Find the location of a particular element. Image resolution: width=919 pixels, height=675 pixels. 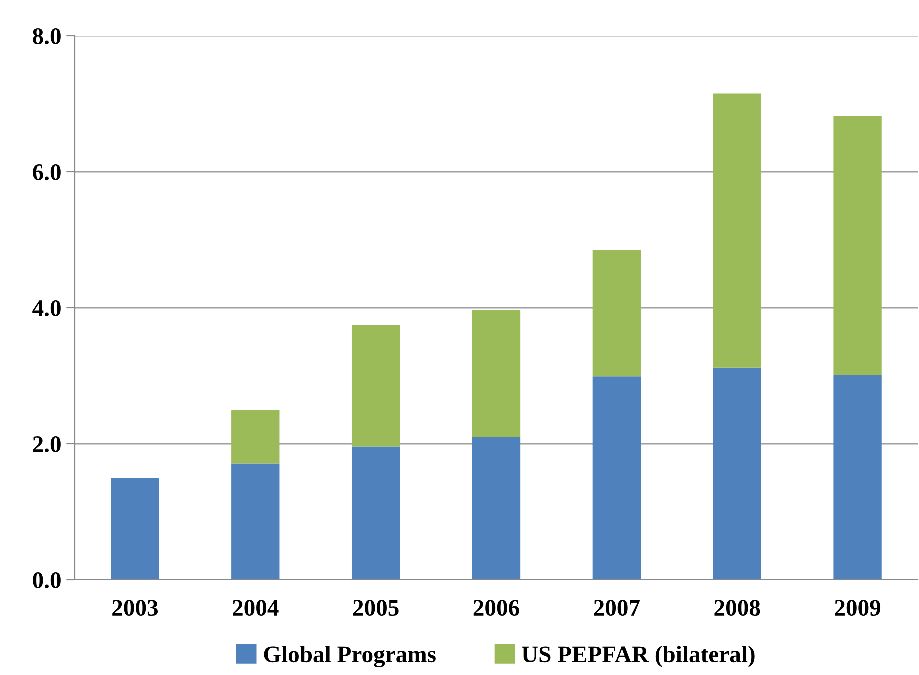

y-tick-label: 8.0 is located at coordinates (47, 36).